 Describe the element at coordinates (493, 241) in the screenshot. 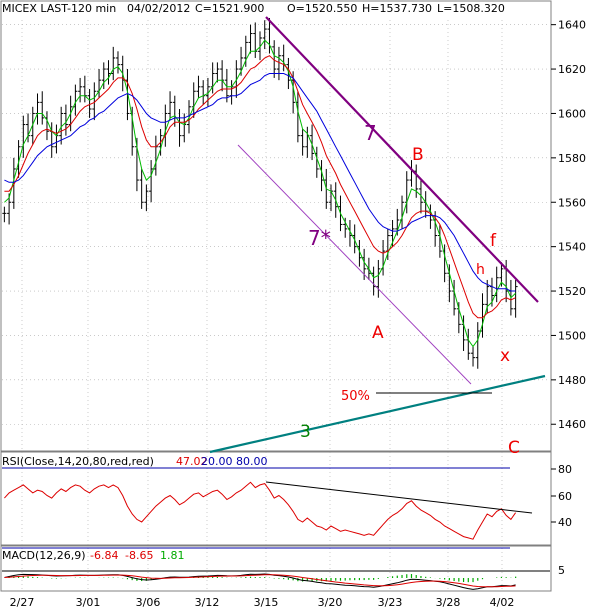

I see `wave-label-f: f` at that location.